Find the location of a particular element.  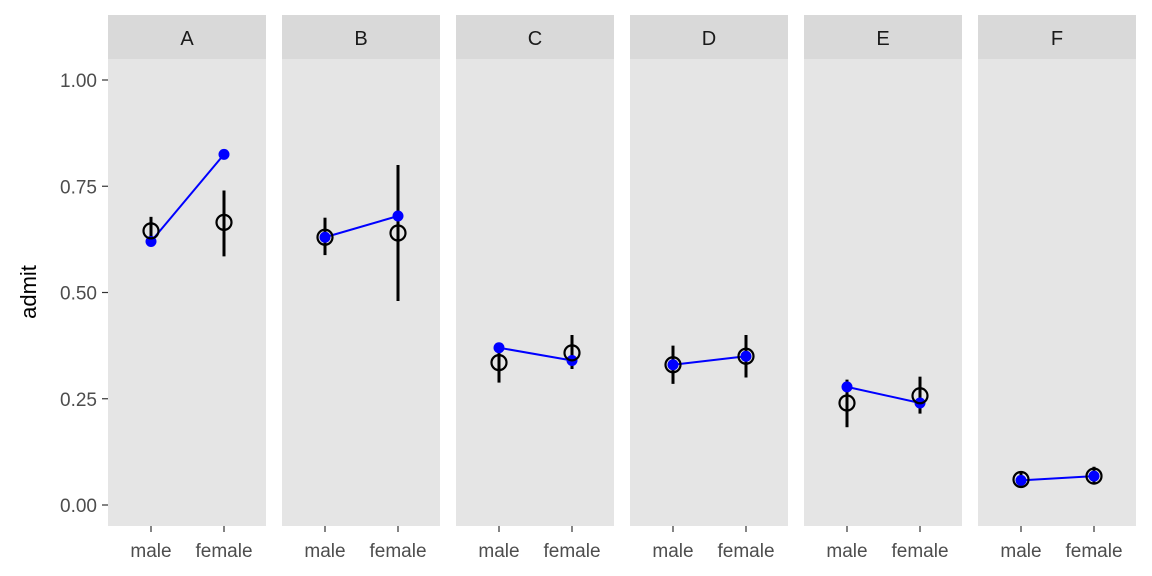

y-tick-label: 0.25 is located at coordinates (78, 400).